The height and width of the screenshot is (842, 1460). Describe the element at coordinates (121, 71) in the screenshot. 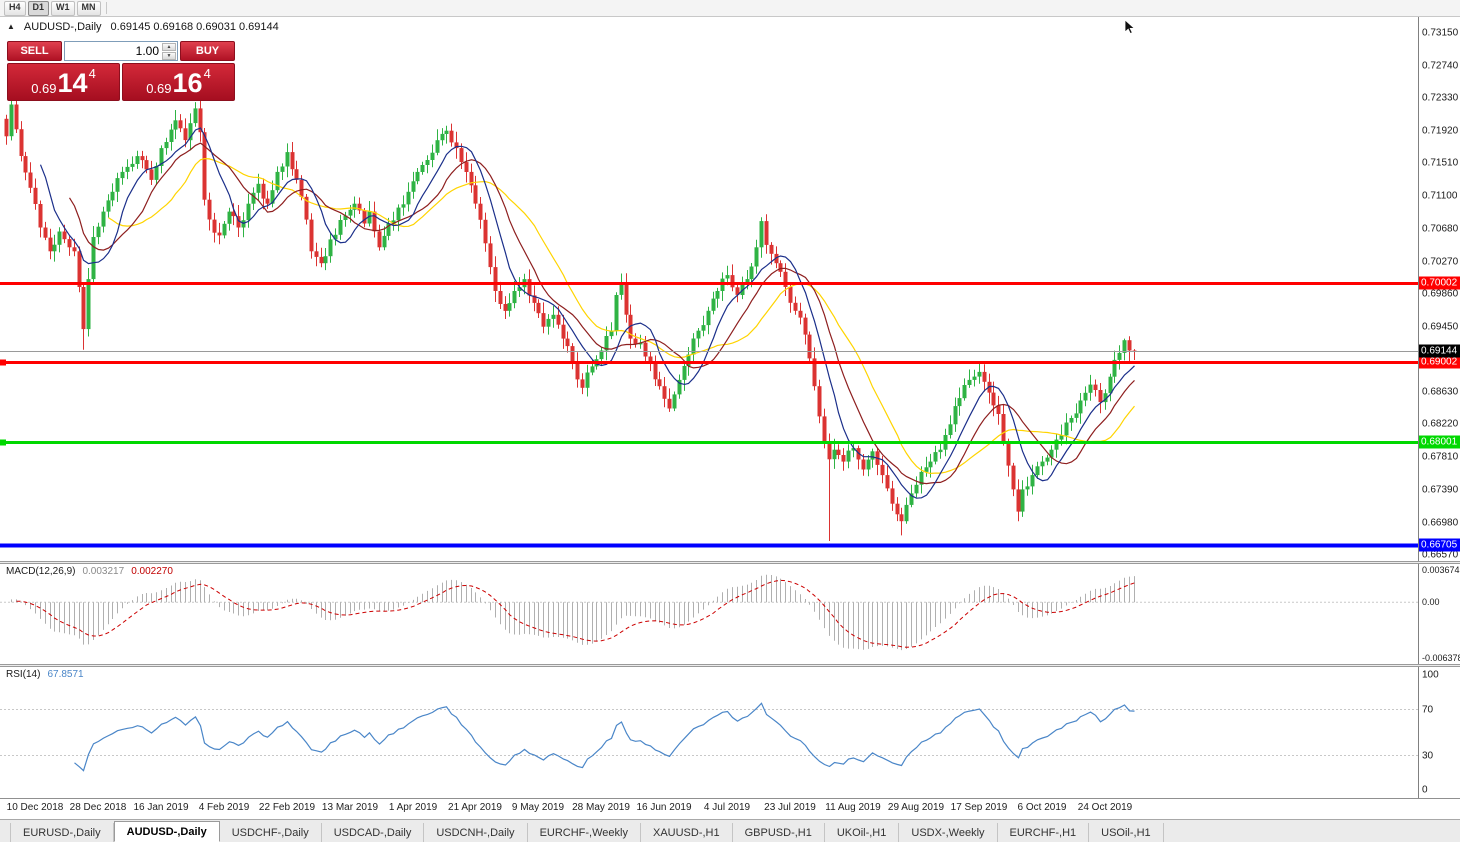

I see `one-click-trading-panel: SELL 1.00 ▲ ▼ BUY 0.69 14 4 0.69` at that location.